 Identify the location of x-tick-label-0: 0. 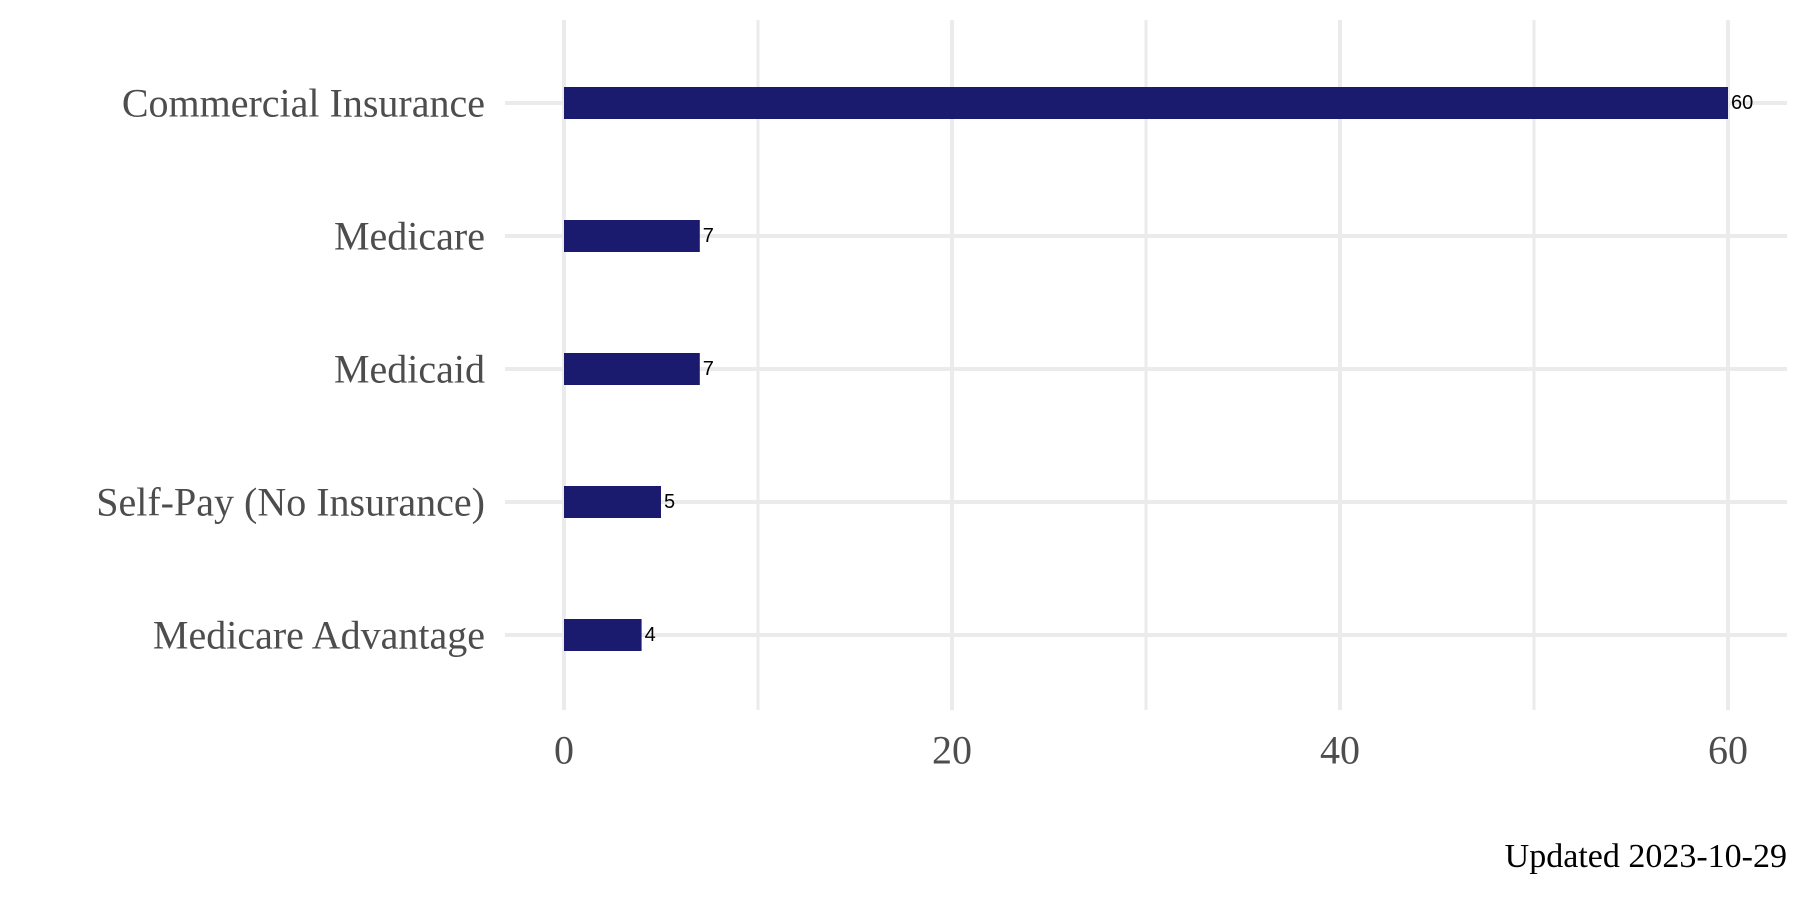
(564, 750).